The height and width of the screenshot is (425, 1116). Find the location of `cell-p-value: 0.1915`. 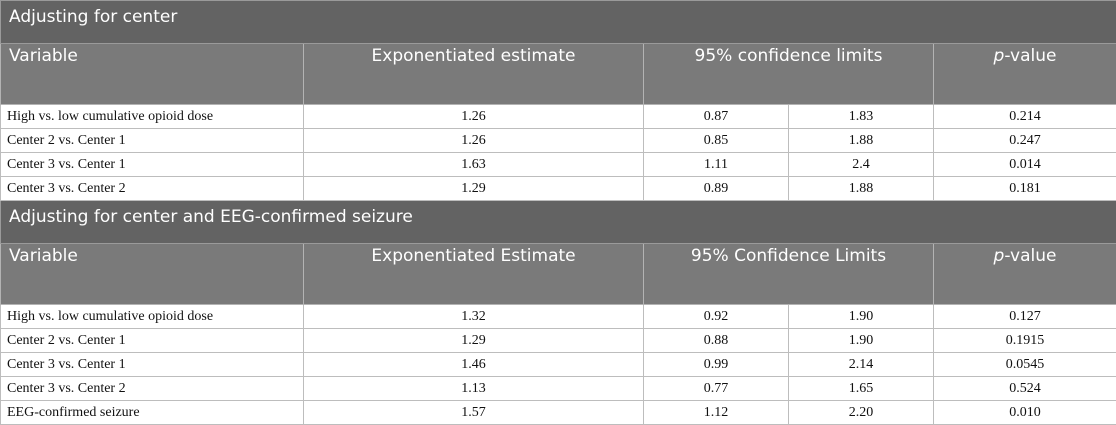

cell-p-value: 0.1915 is located at coordinates (1025, 341).